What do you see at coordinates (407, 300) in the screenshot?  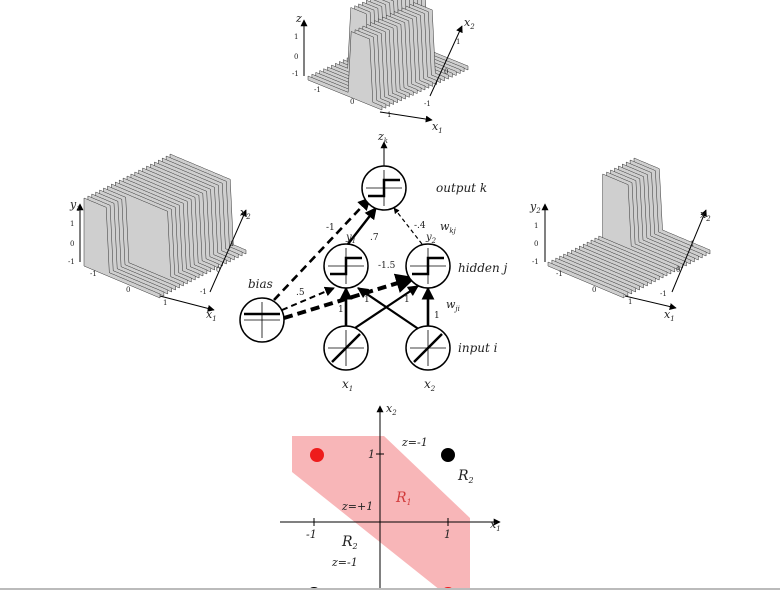 I see `weight-x2-y1: 1` at bounding box center [407, 300].